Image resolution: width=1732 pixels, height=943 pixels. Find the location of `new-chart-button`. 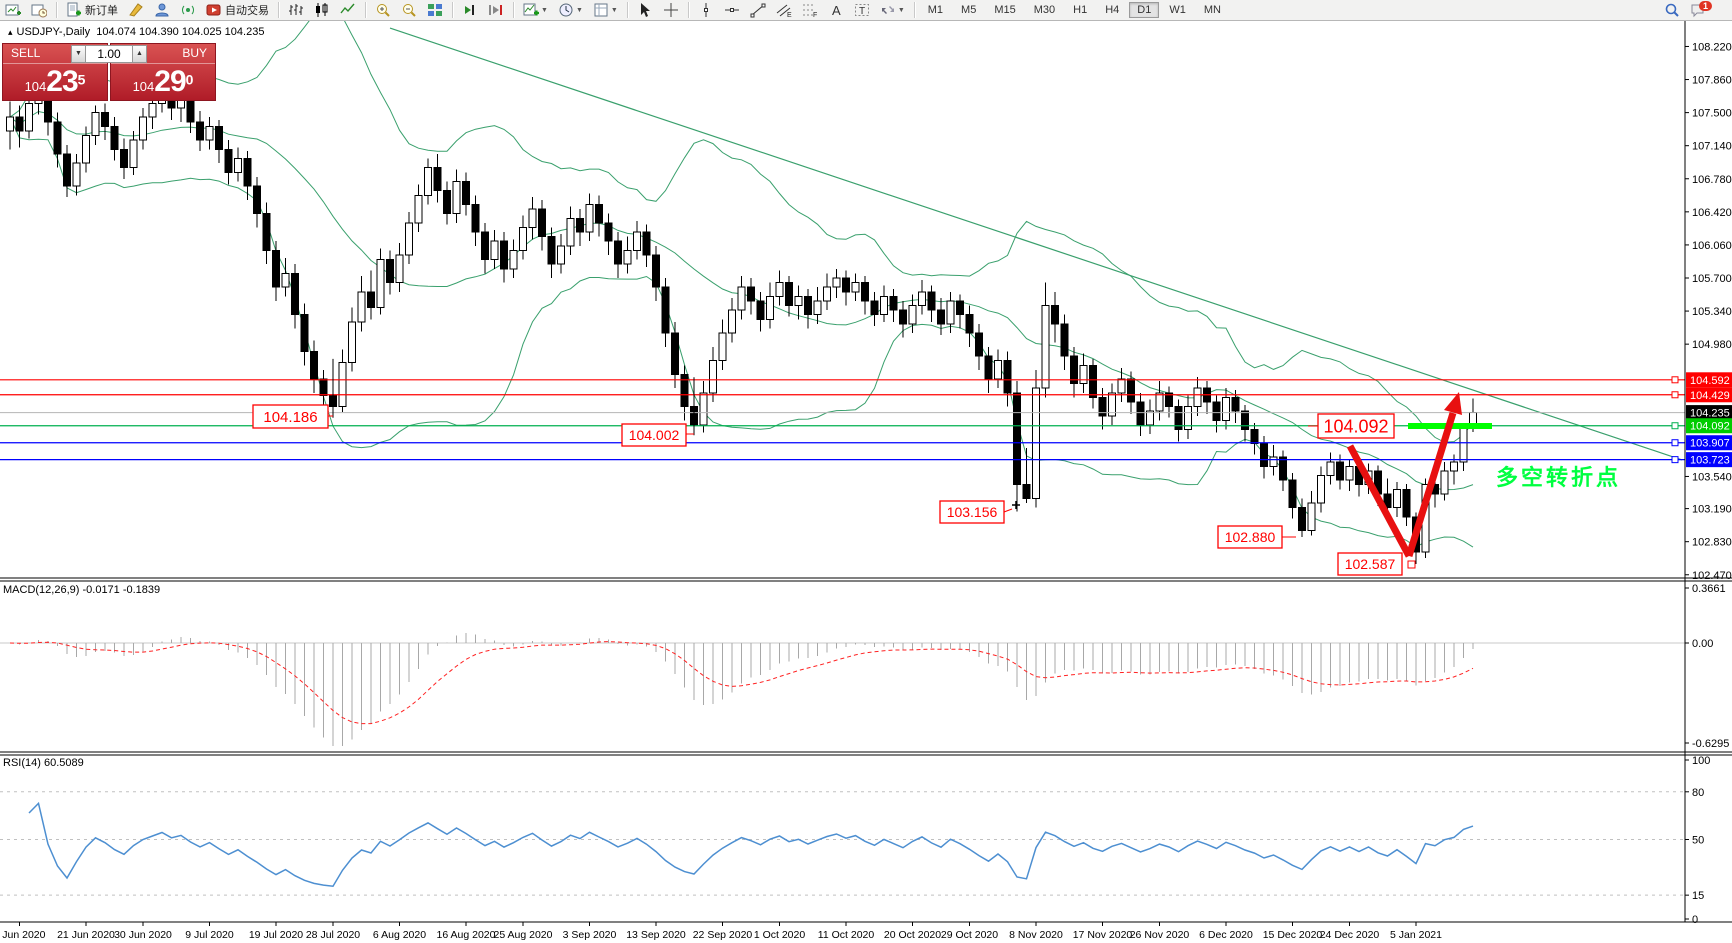

new-chart-button is located at coordinates (13, 10).